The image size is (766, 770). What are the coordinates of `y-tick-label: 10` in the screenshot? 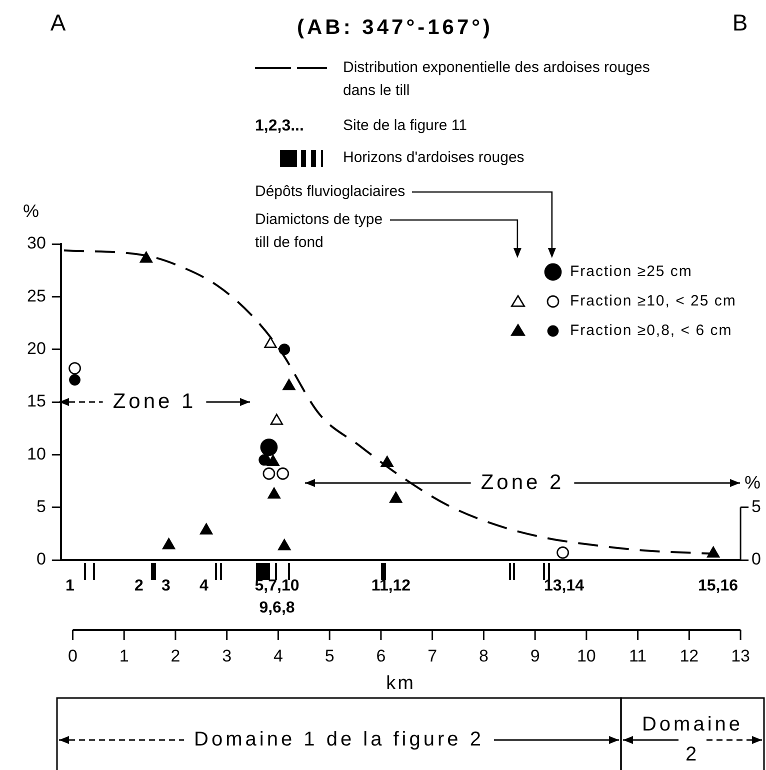 It's located at (36, 454).